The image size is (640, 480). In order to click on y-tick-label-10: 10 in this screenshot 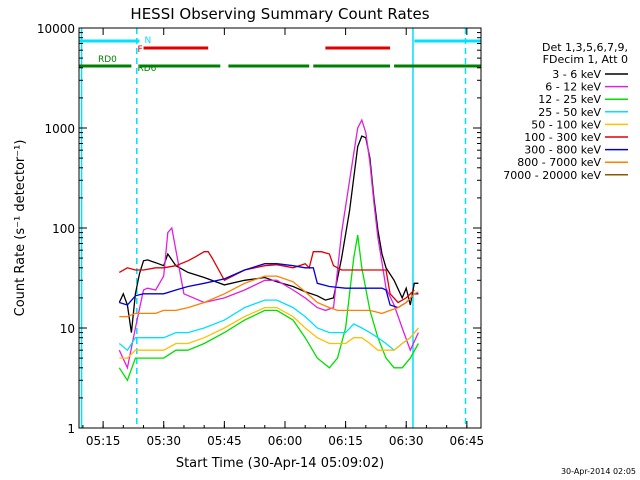, I will do `click(67, 329)`.